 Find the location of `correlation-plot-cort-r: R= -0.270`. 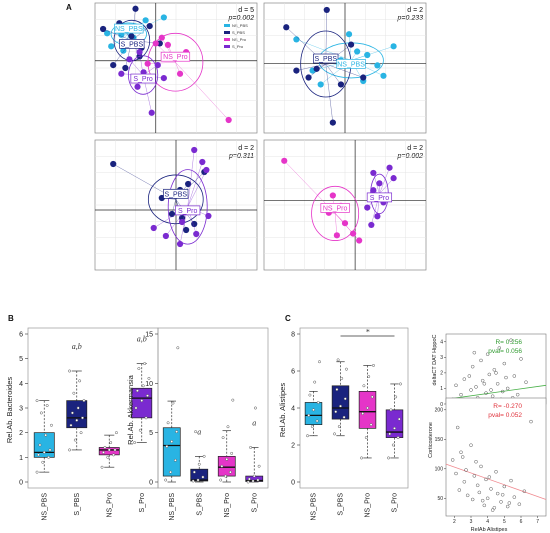

correlation-plot-cort-r: R= -0.270 is located at coordinates (507, 406).